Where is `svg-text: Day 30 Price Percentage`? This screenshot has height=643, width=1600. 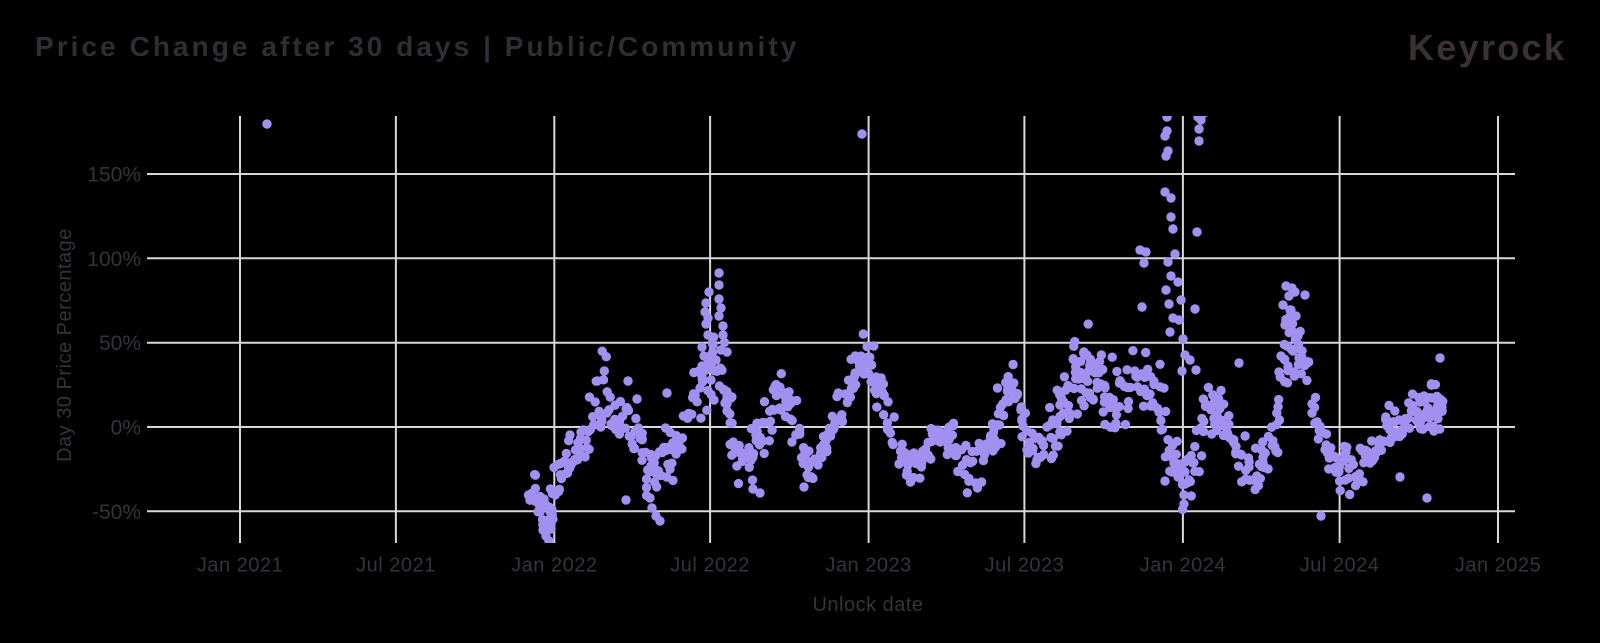 svg-text: Day 30 Price Percentage is located at coordinates (65, 345).